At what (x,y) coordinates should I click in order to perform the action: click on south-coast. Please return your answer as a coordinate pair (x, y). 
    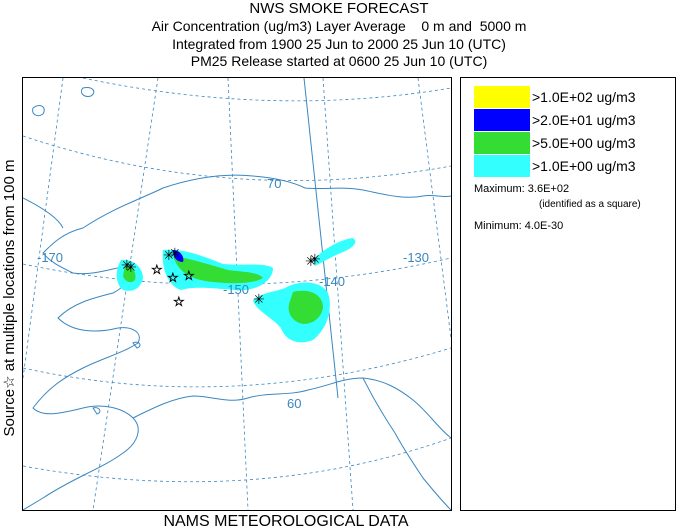
    Looking at the image, I should click on (291, 408).